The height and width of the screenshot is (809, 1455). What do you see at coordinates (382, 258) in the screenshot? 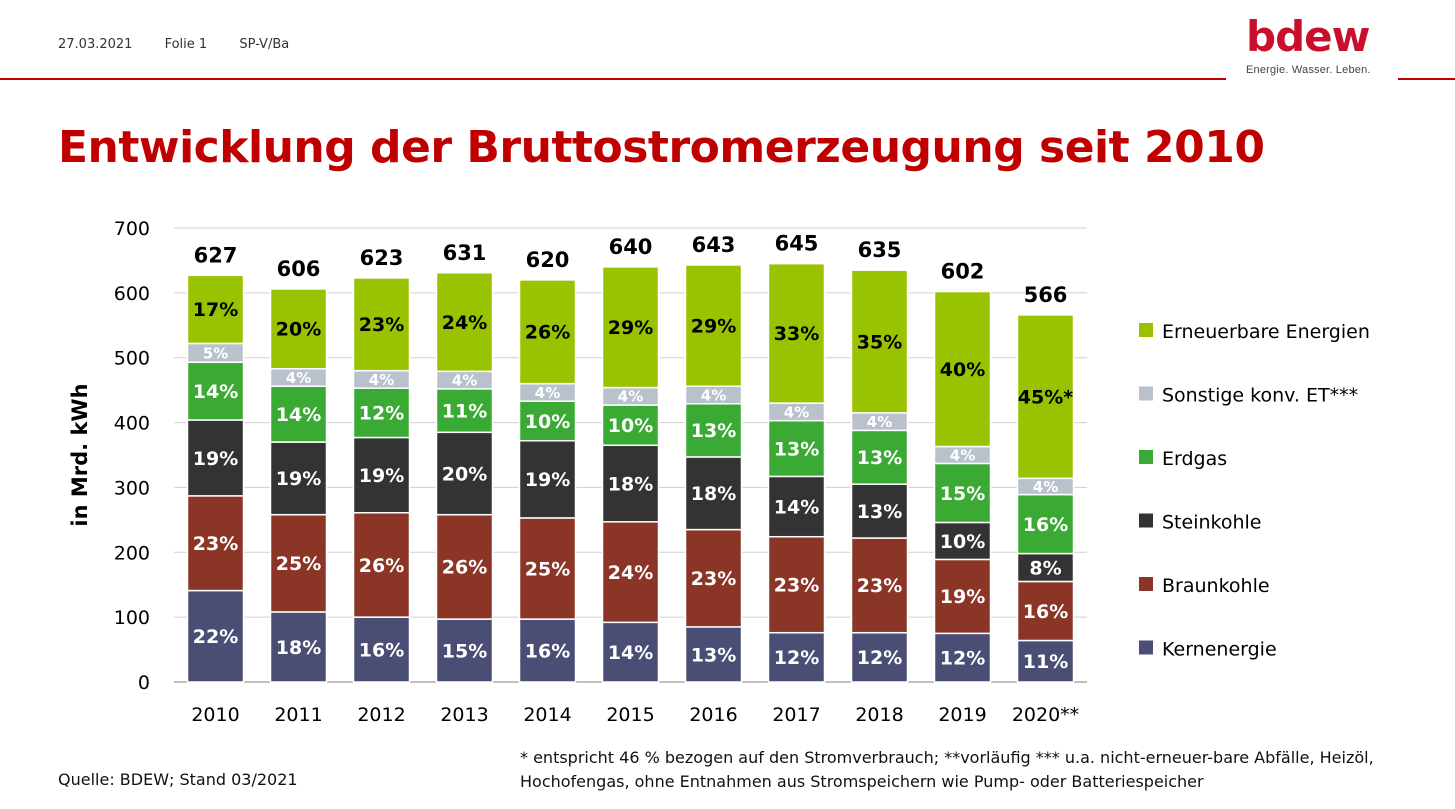
I see `bar-total-label: 623` at bounding box center [382, 258].